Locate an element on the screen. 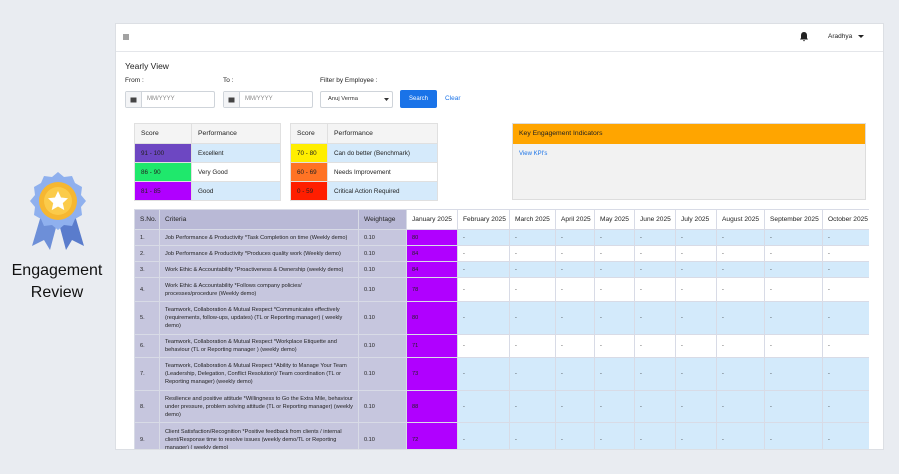  from-input: MM/YYYY is located at coordinates (170, 99).